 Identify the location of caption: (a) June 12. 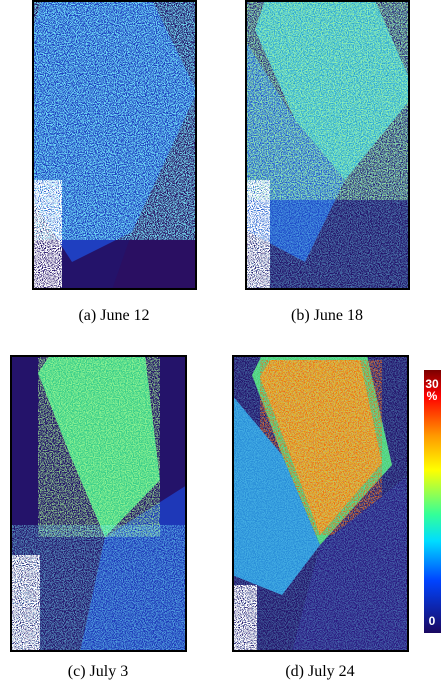
(113, 315).